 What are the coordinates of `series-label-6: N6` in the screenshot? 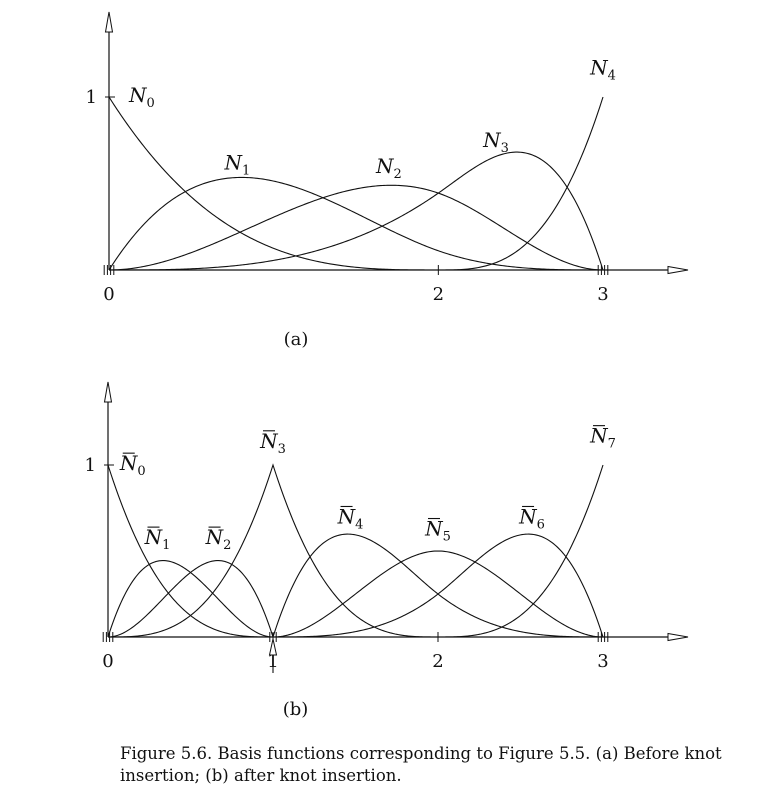 It's located at (531, 518).